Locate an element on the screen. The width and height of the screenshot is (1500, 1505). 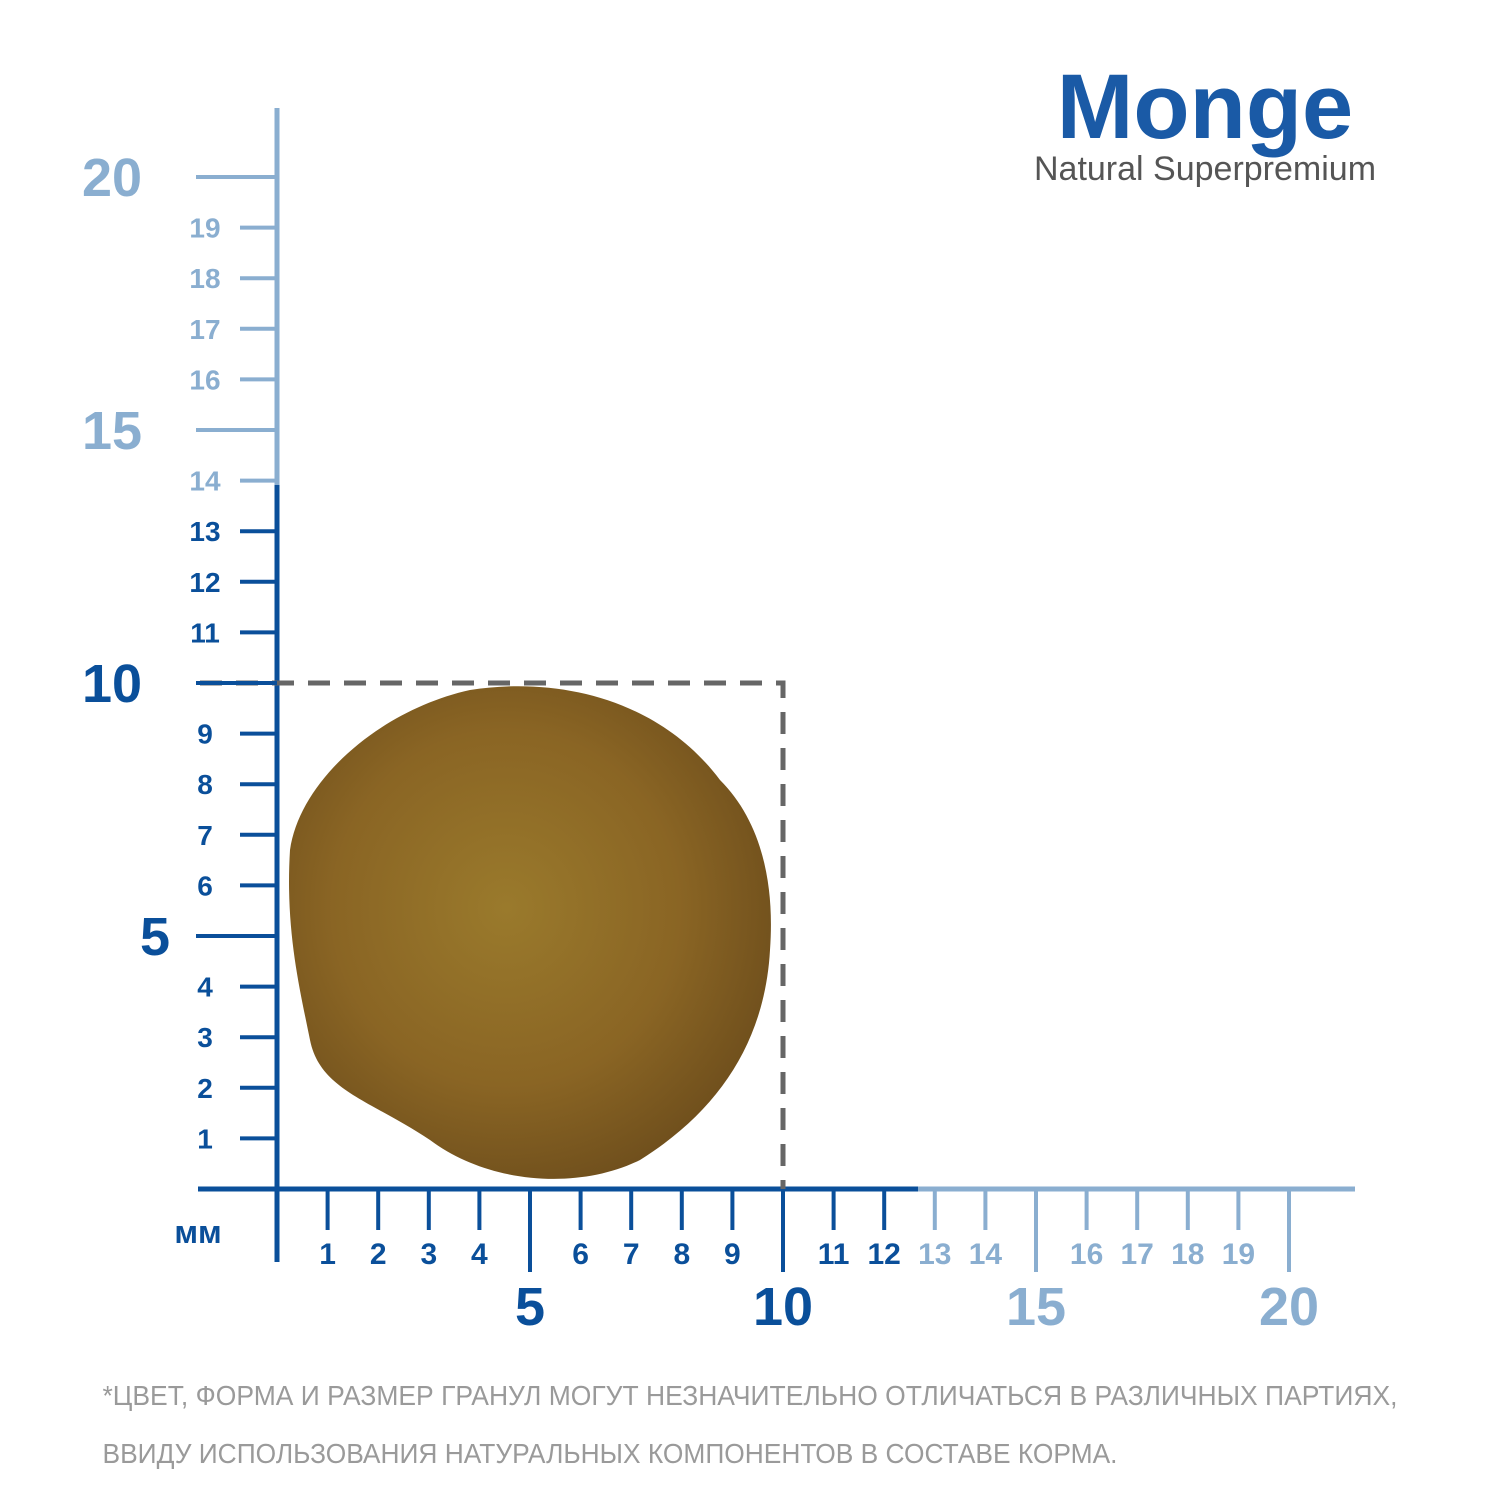
y-tick-label: 2 is located at coordinates (205, 1088).